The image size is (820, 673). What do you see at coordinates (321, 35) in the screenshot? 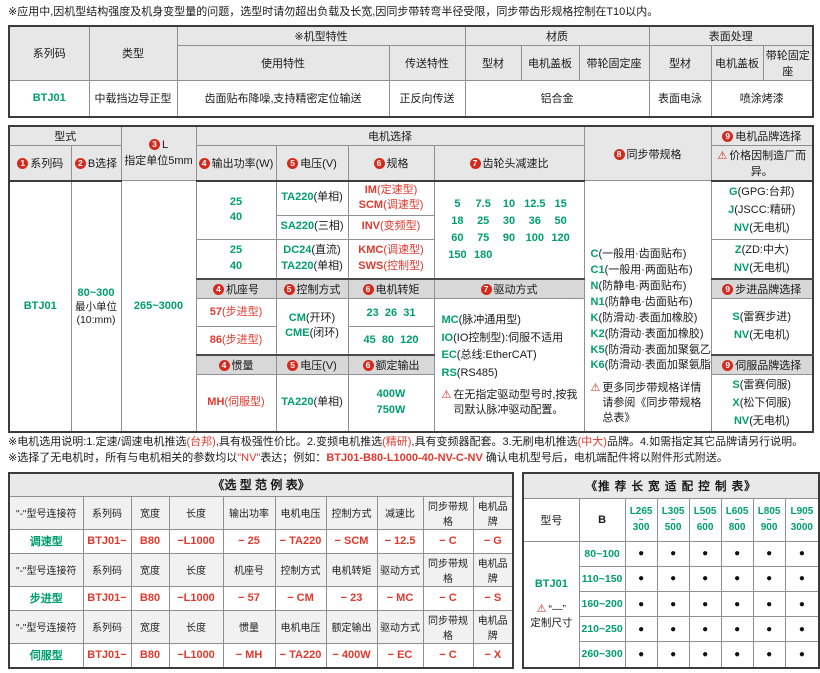
I see `header-feature: ※机型特性` at bounding box center [321, 35].